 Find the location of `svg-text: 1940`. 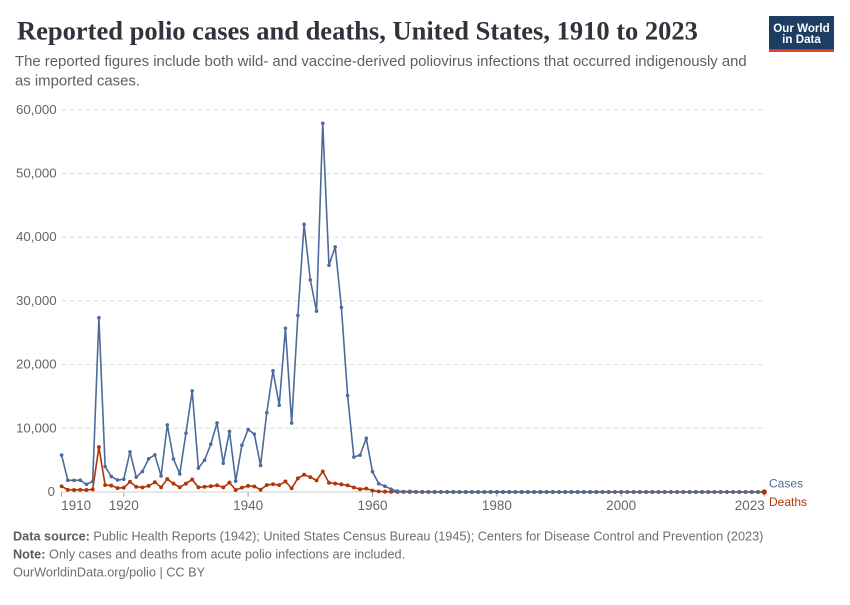

svg-text: 1940 is located at coordinates (248, 505).